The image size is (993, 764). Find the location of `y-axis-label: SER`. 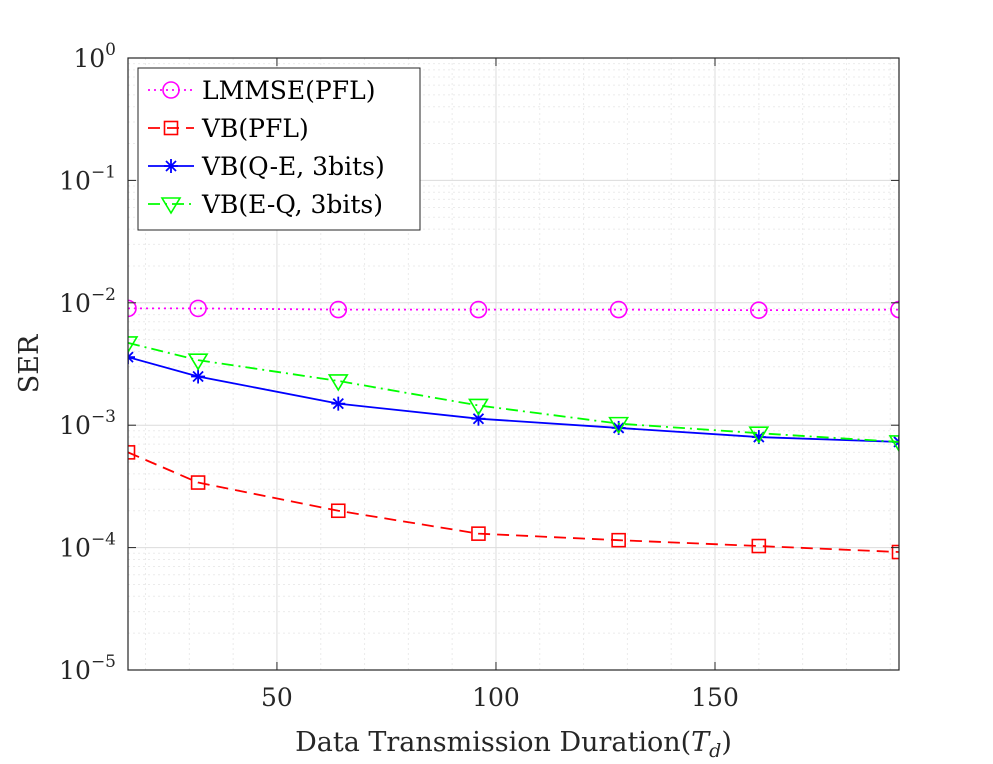

y-axis-label: SER is located at coordinates (29, 363).